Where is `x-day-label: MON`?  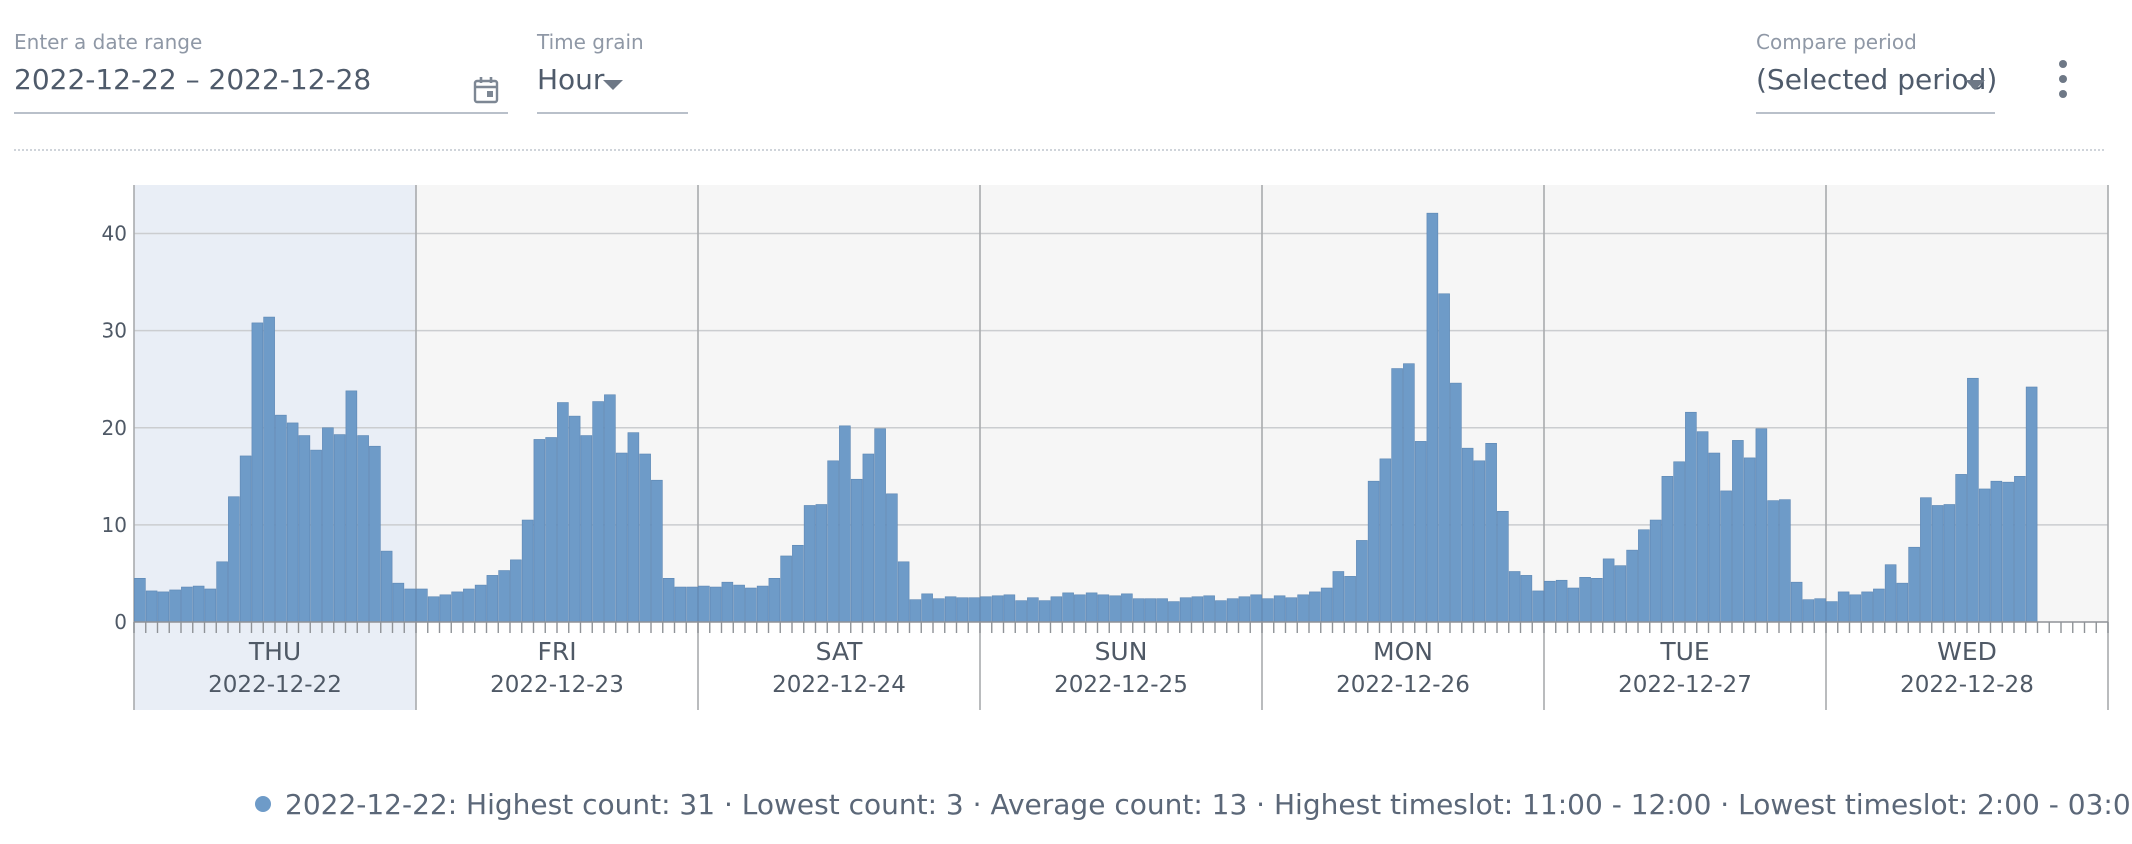
x-day-label: MON is located at coordinates (1403, 651).